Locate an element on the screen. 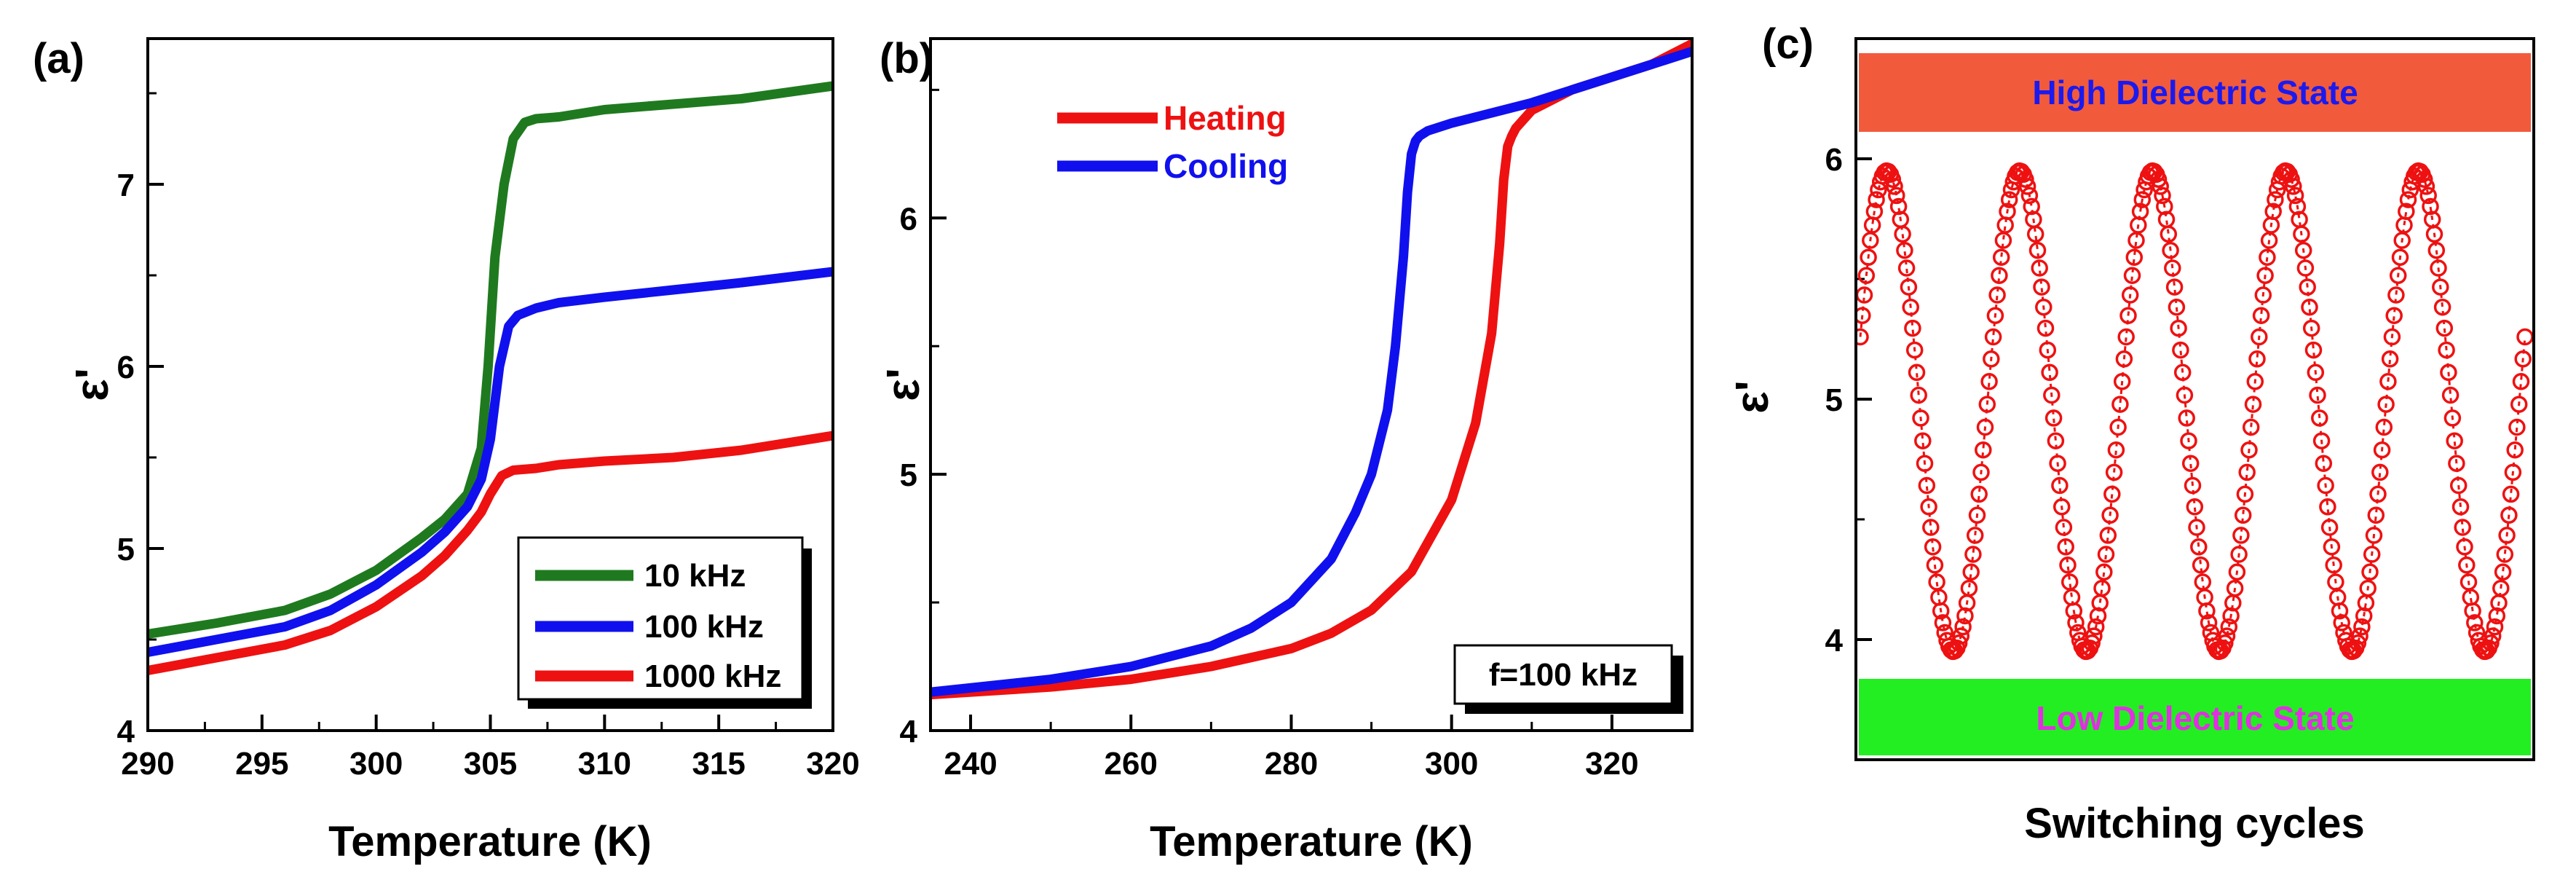 This screenshot has width=2576, height=877. low-state-label: Low Dielectric State is located at coordinates (2195, 718).